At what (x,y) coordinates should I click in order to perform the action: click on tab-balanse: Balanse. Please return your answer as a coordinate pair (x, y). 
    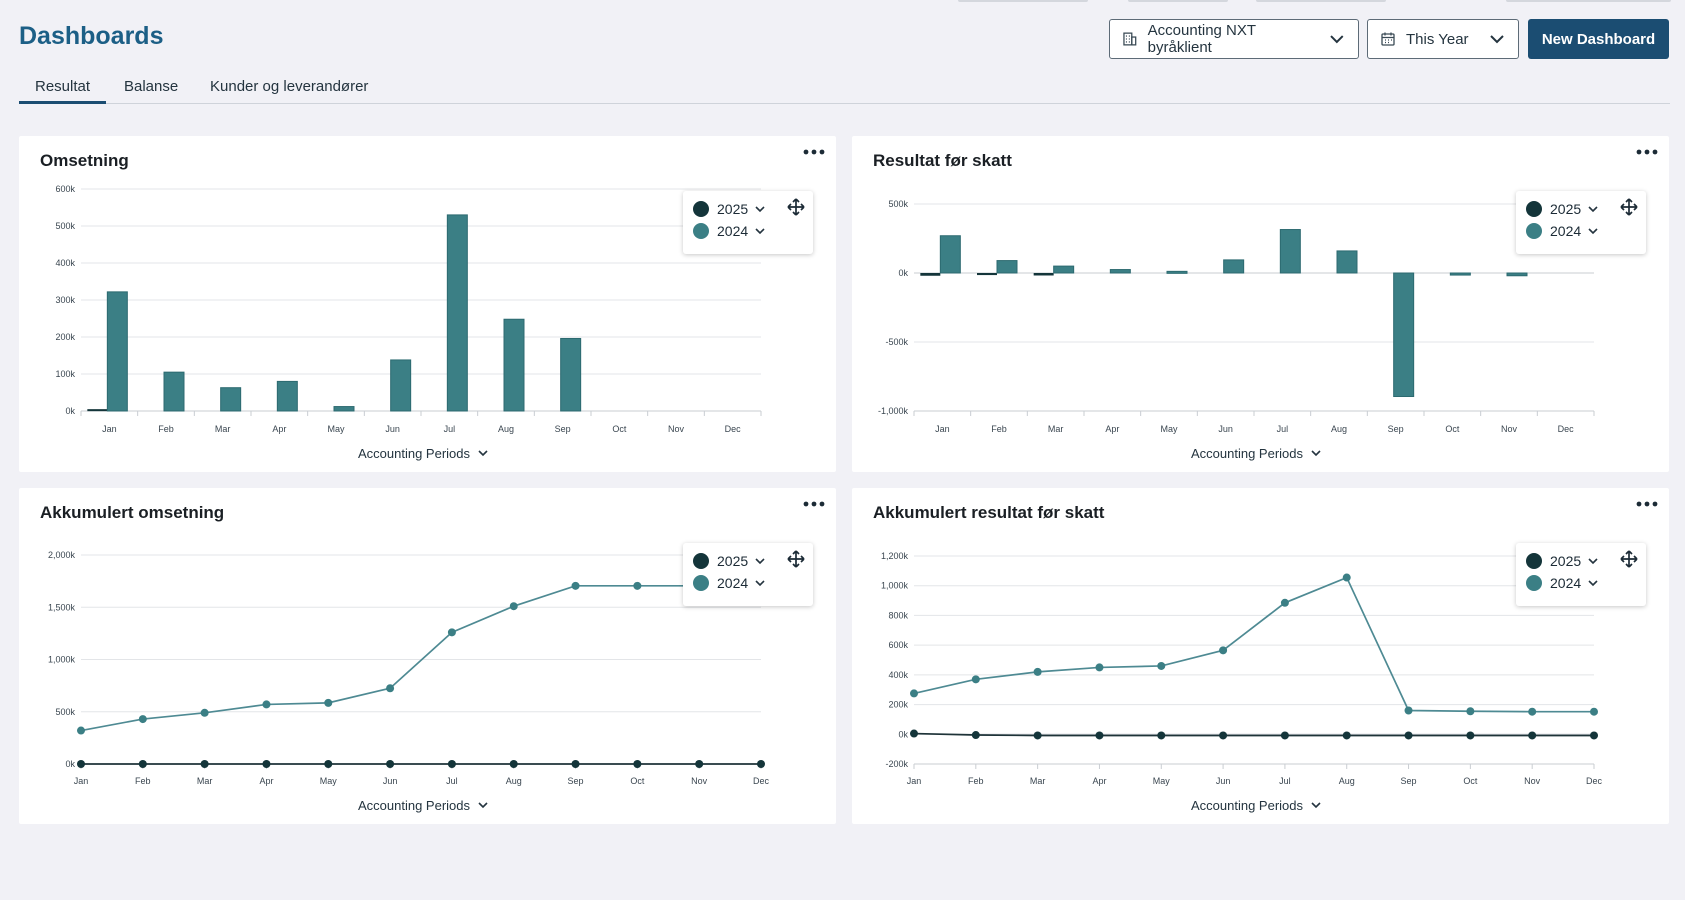
    Looking at the image, I should click on (151, 91).